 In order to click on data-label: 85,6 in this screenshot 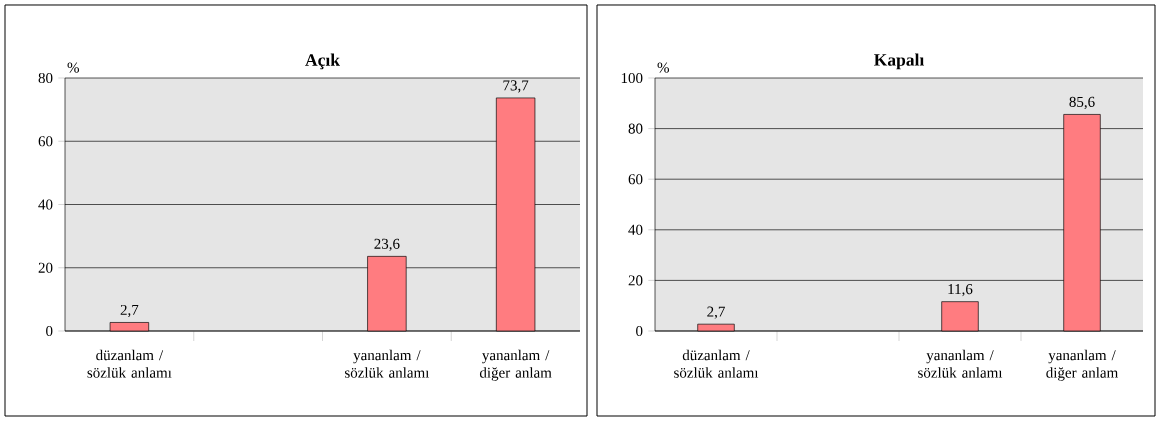, I will do `click(1082, 103)`.